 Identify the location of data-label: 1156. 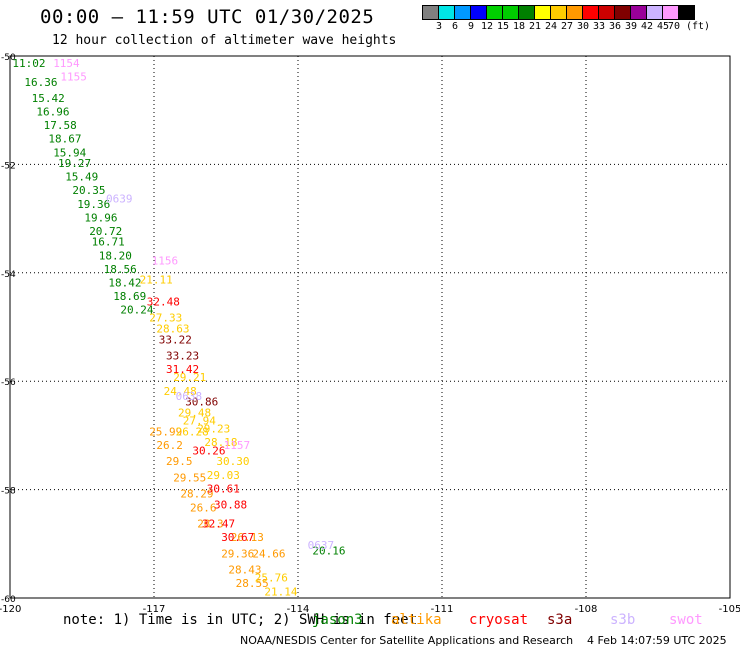
(165, 261).